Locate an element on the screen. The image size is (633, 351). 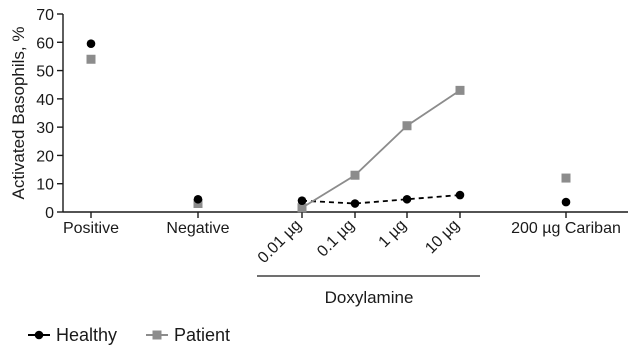
x-tick-label: Positive is located at coordinates (91, 228).